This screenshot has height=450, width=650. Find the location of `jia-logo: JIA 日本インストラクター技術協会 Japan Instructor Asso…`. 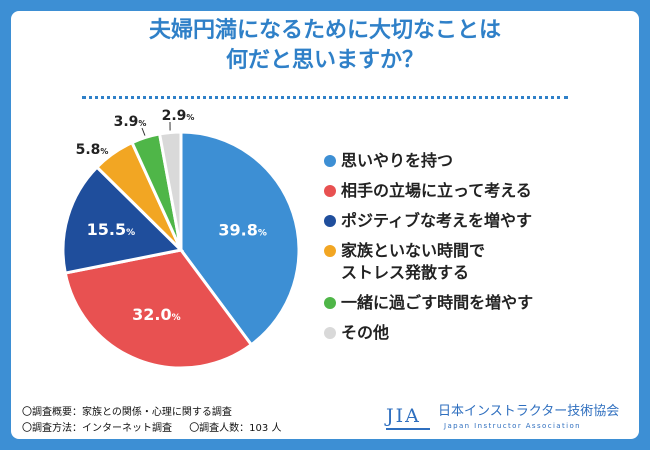

jia-logo: JIA 日本インストラクター技術協会 Japan Instructor Asso… is located at coordinates (502, 419).